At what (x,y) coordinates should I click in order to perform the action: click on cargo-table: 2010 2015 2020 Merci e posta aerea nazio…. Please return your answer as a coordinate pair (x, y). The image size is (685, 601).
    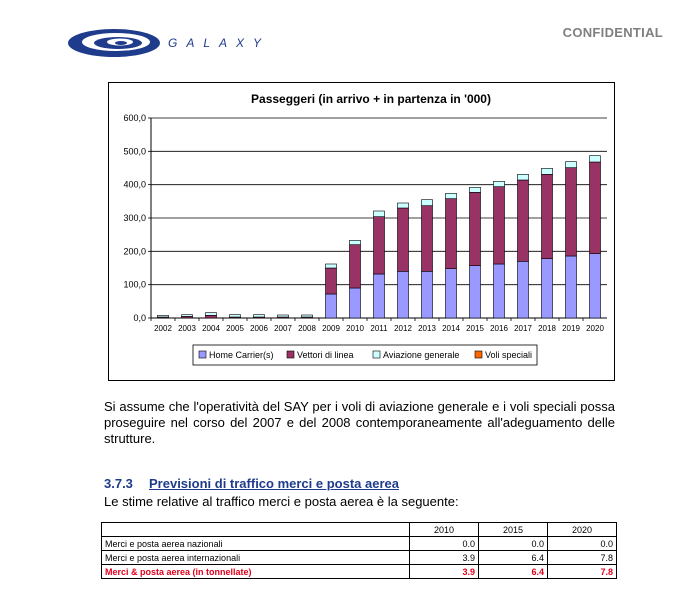
    Looking at the image, I should click on (359, 550).